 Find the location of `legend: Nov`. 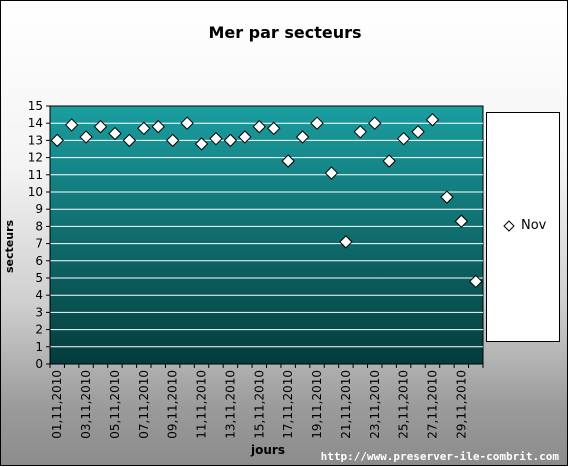

legend: Nov is located at coordinates (523, 227).